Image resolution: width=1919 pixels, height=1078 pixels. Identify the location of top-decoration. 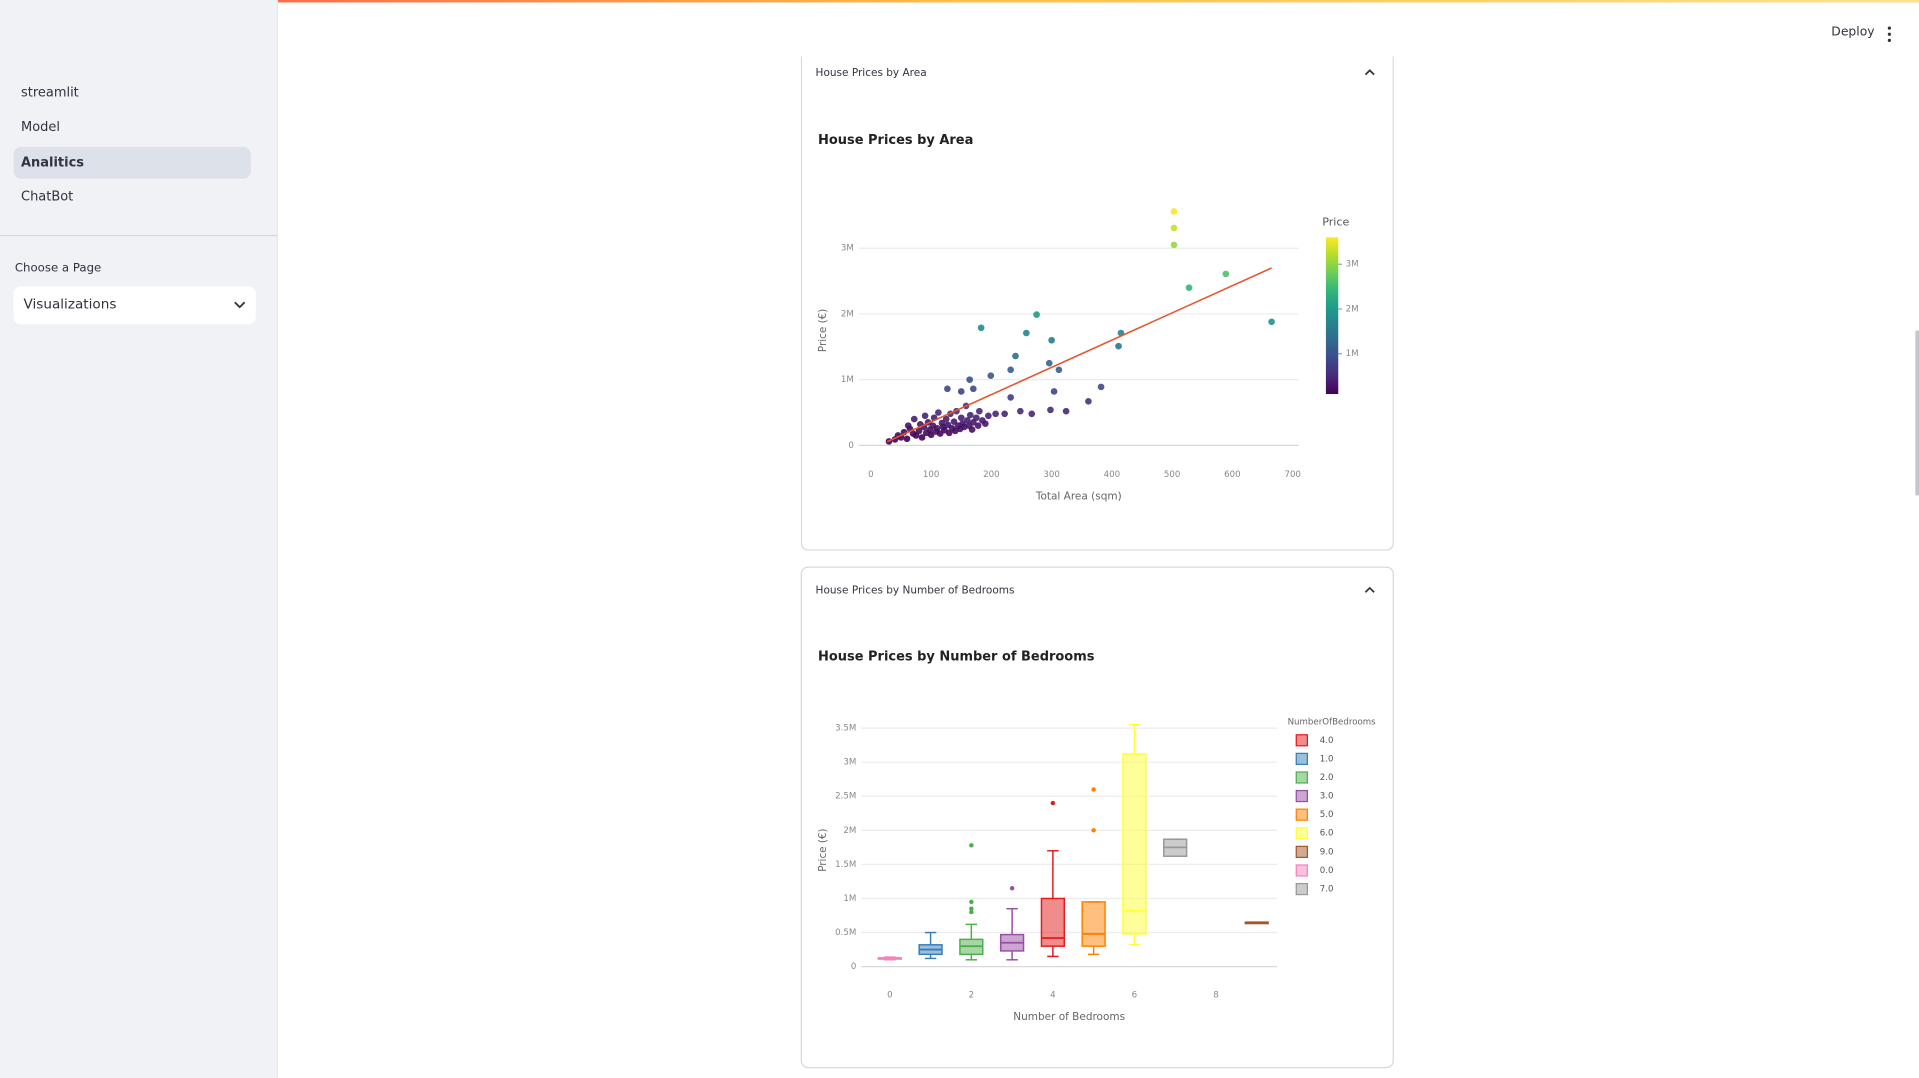
(959, 1).